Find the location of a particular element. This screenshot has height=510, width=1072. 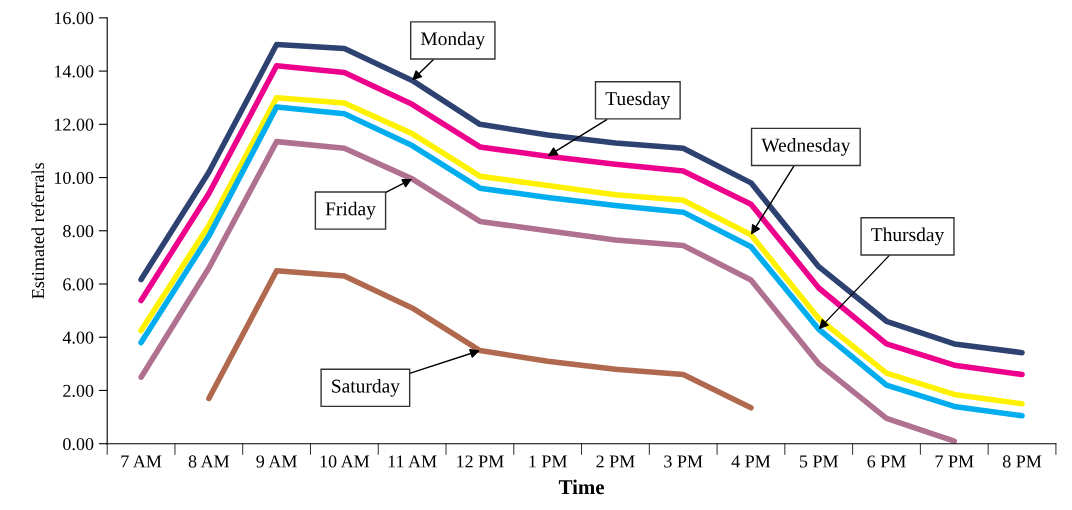

annotation: Monday is located at coordinates (453, 40).